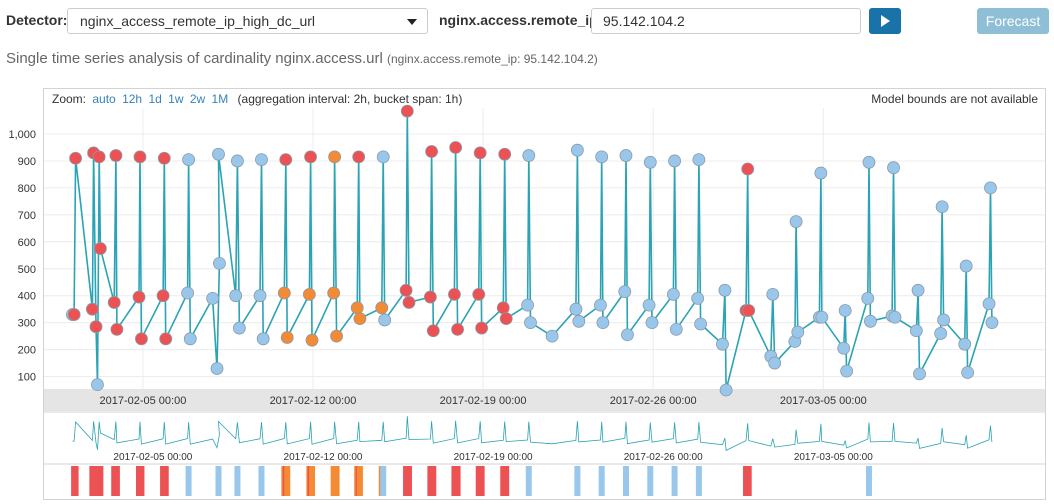 This screenshot has height=504, width=1054. Describe the element at coordinates (37, 20) in the screenshot. I see `detector-label: Detector:` at that location.